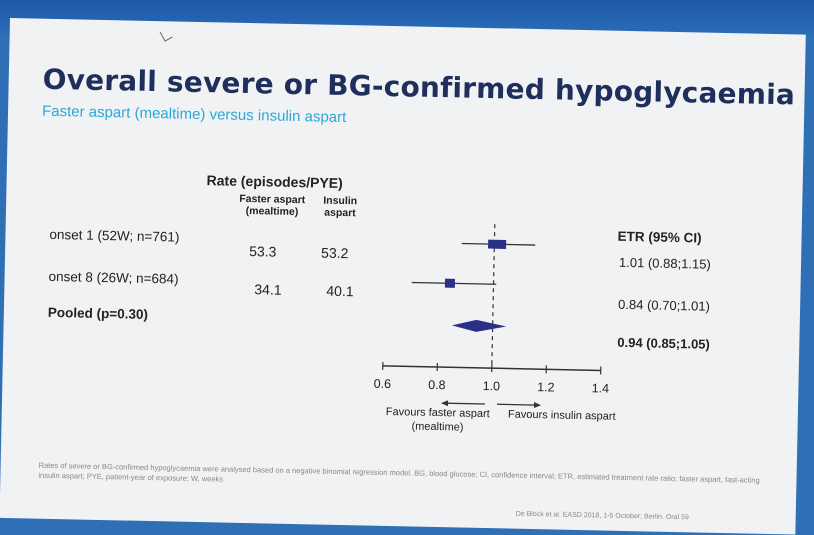 This screenshot has height=535, width=814. What do you see at coordinates (383, 384) in the screenshot?
I see `x-tick-label-0: 0.6` at bounding box center [383, 384].